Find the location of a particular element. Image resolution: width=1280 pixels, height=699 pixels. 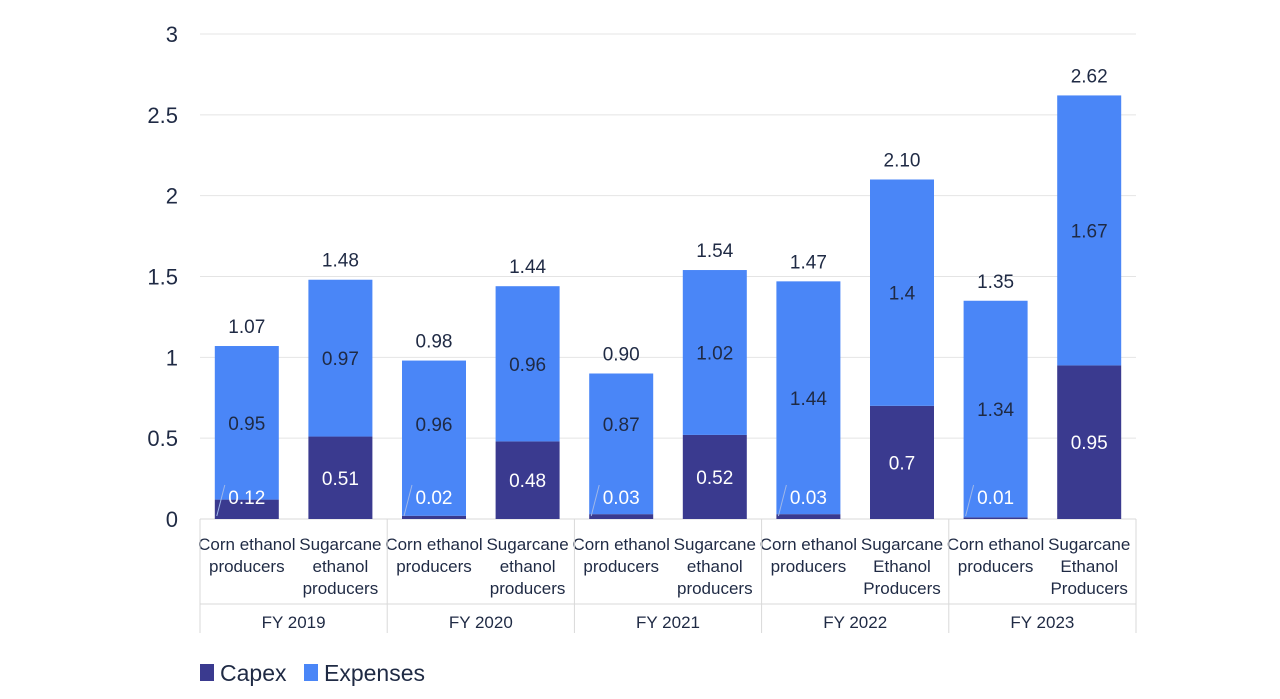

data-label-expenses: 1.4 is located at coordinates (902, 294).